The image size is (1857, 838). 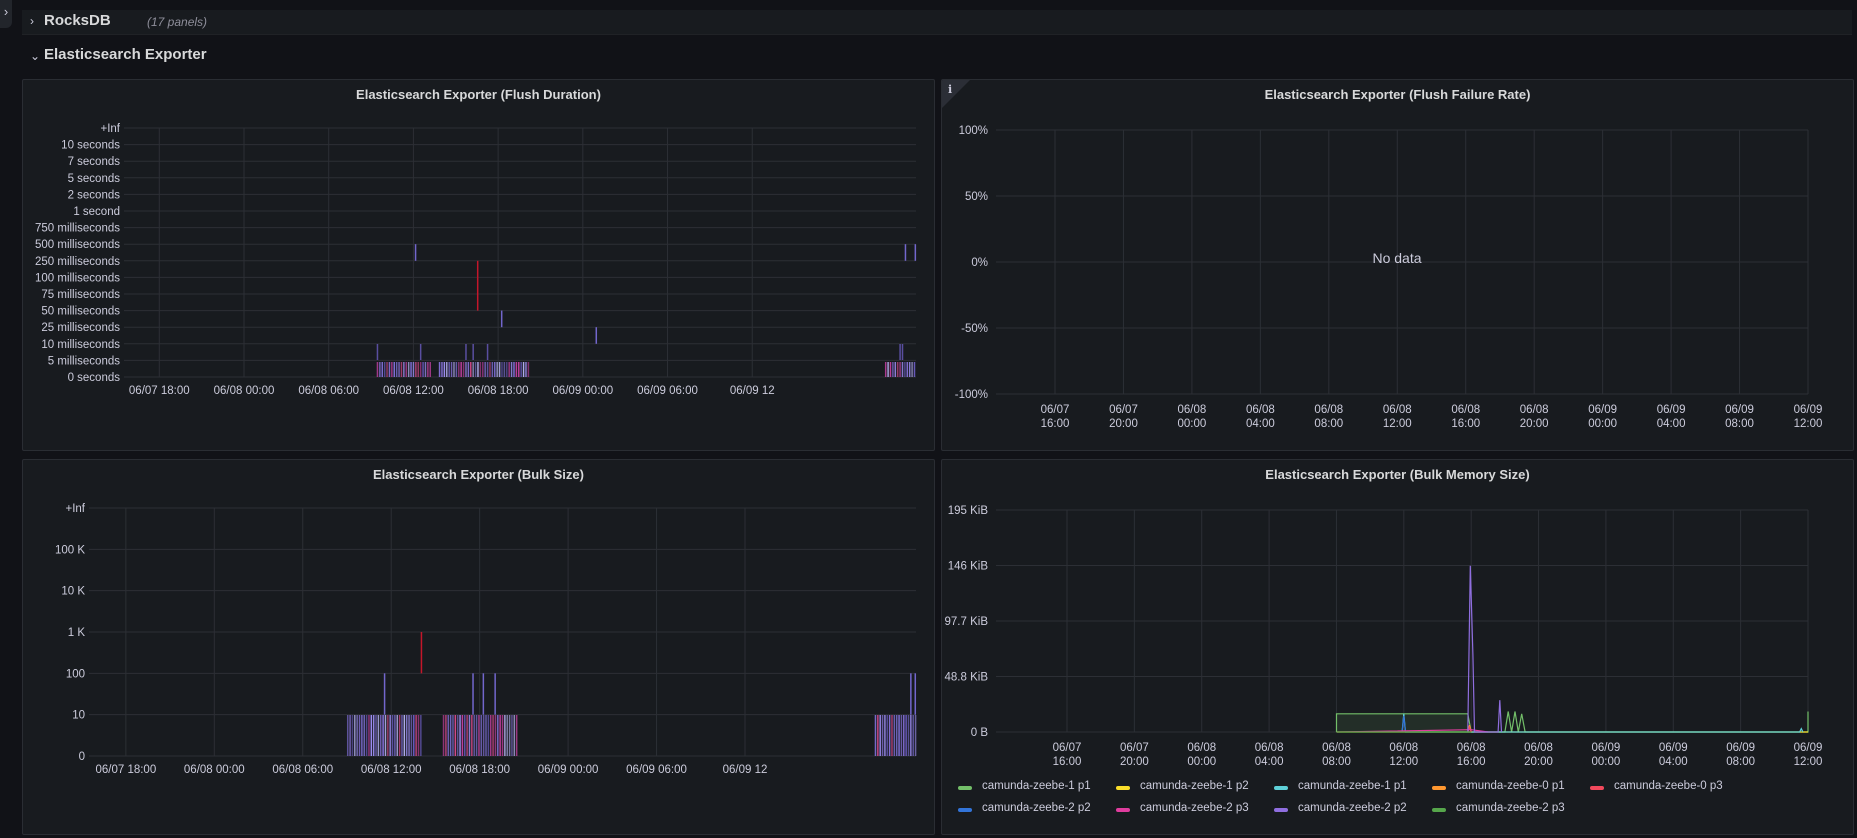 What do you see at coordinates (214, 770) in the screenshot?
I see `x-tick-label: 06/08 00:00` at bounding box center [214, 770].